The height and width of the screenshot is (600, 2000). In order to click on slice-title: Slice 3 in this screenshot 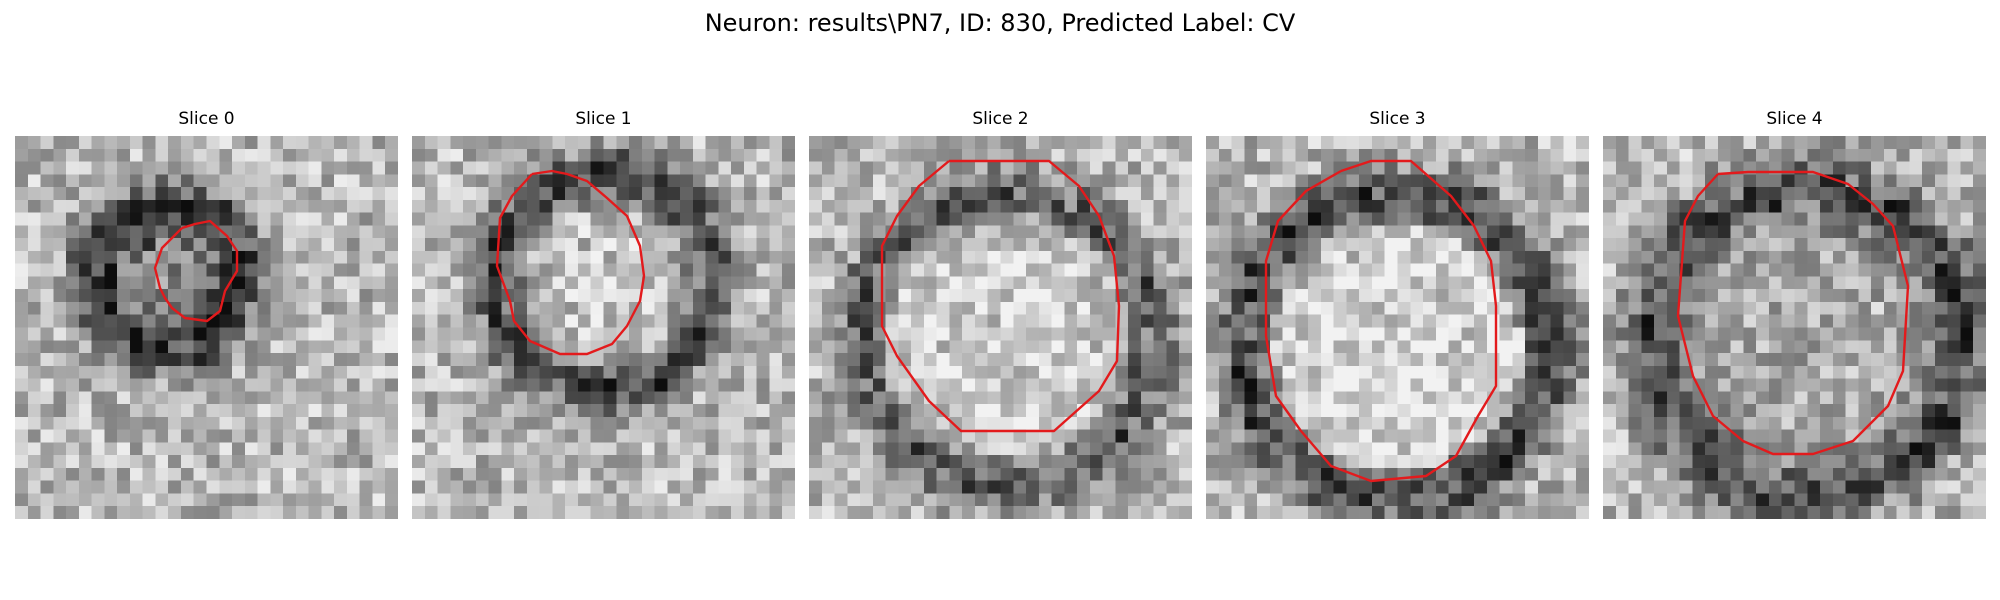, I will do `click(1397, 119)`.